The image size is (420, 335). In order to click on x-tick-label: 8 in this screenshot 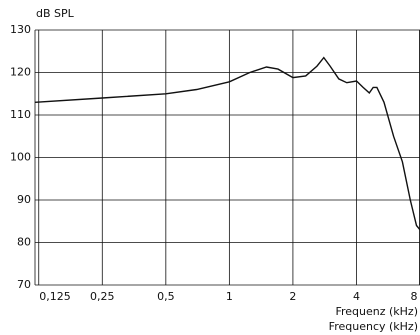, I will do `click(414, 296)`.